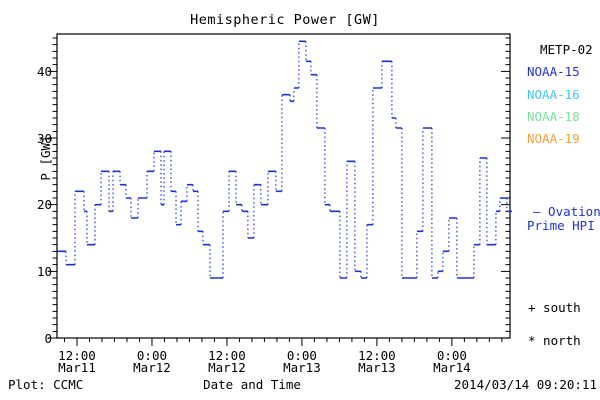 The height and width of the screenshot is (400, 600). Describe the element at coordinates (452, 361) in the screenshot. I see `x-tick-label: 0:00 Mar14` at that location.